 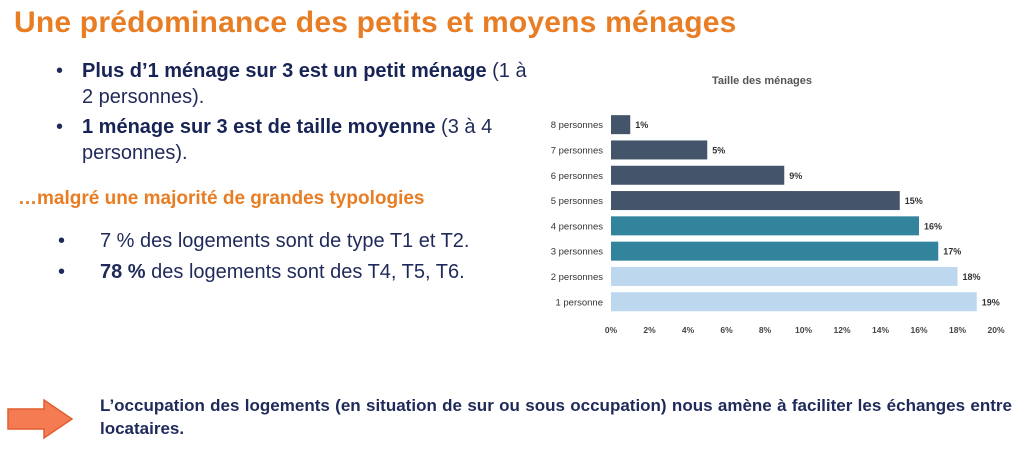 I want to click on data-label: 19%, so click(x=991, y=302).